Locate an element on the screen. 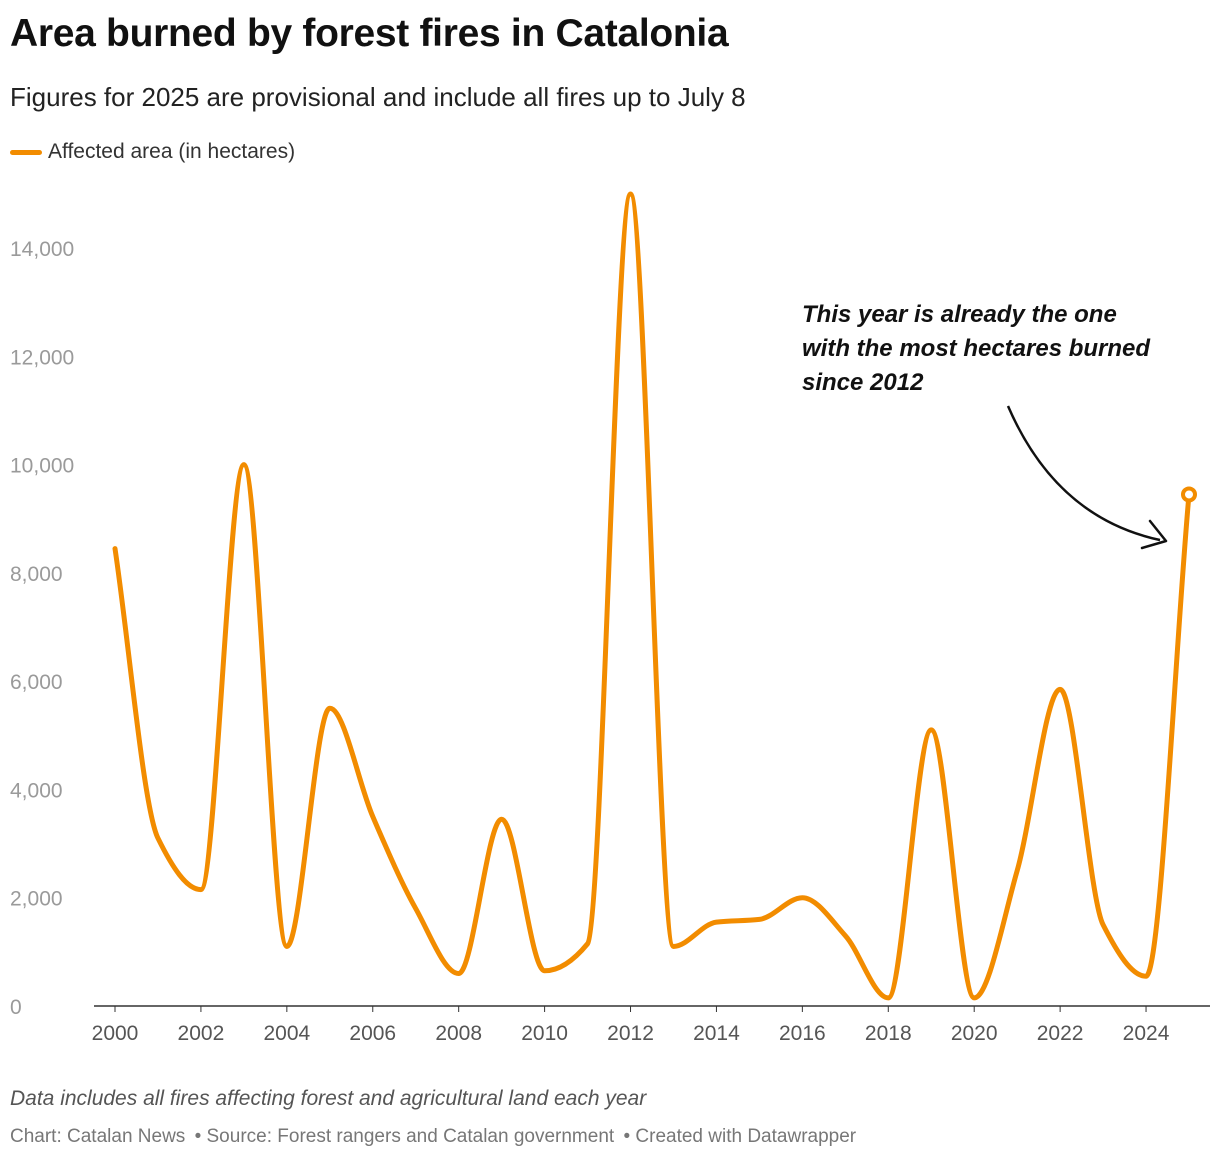  annotation-line-2: with the most hectares burned is located at coordinates (976, 348).